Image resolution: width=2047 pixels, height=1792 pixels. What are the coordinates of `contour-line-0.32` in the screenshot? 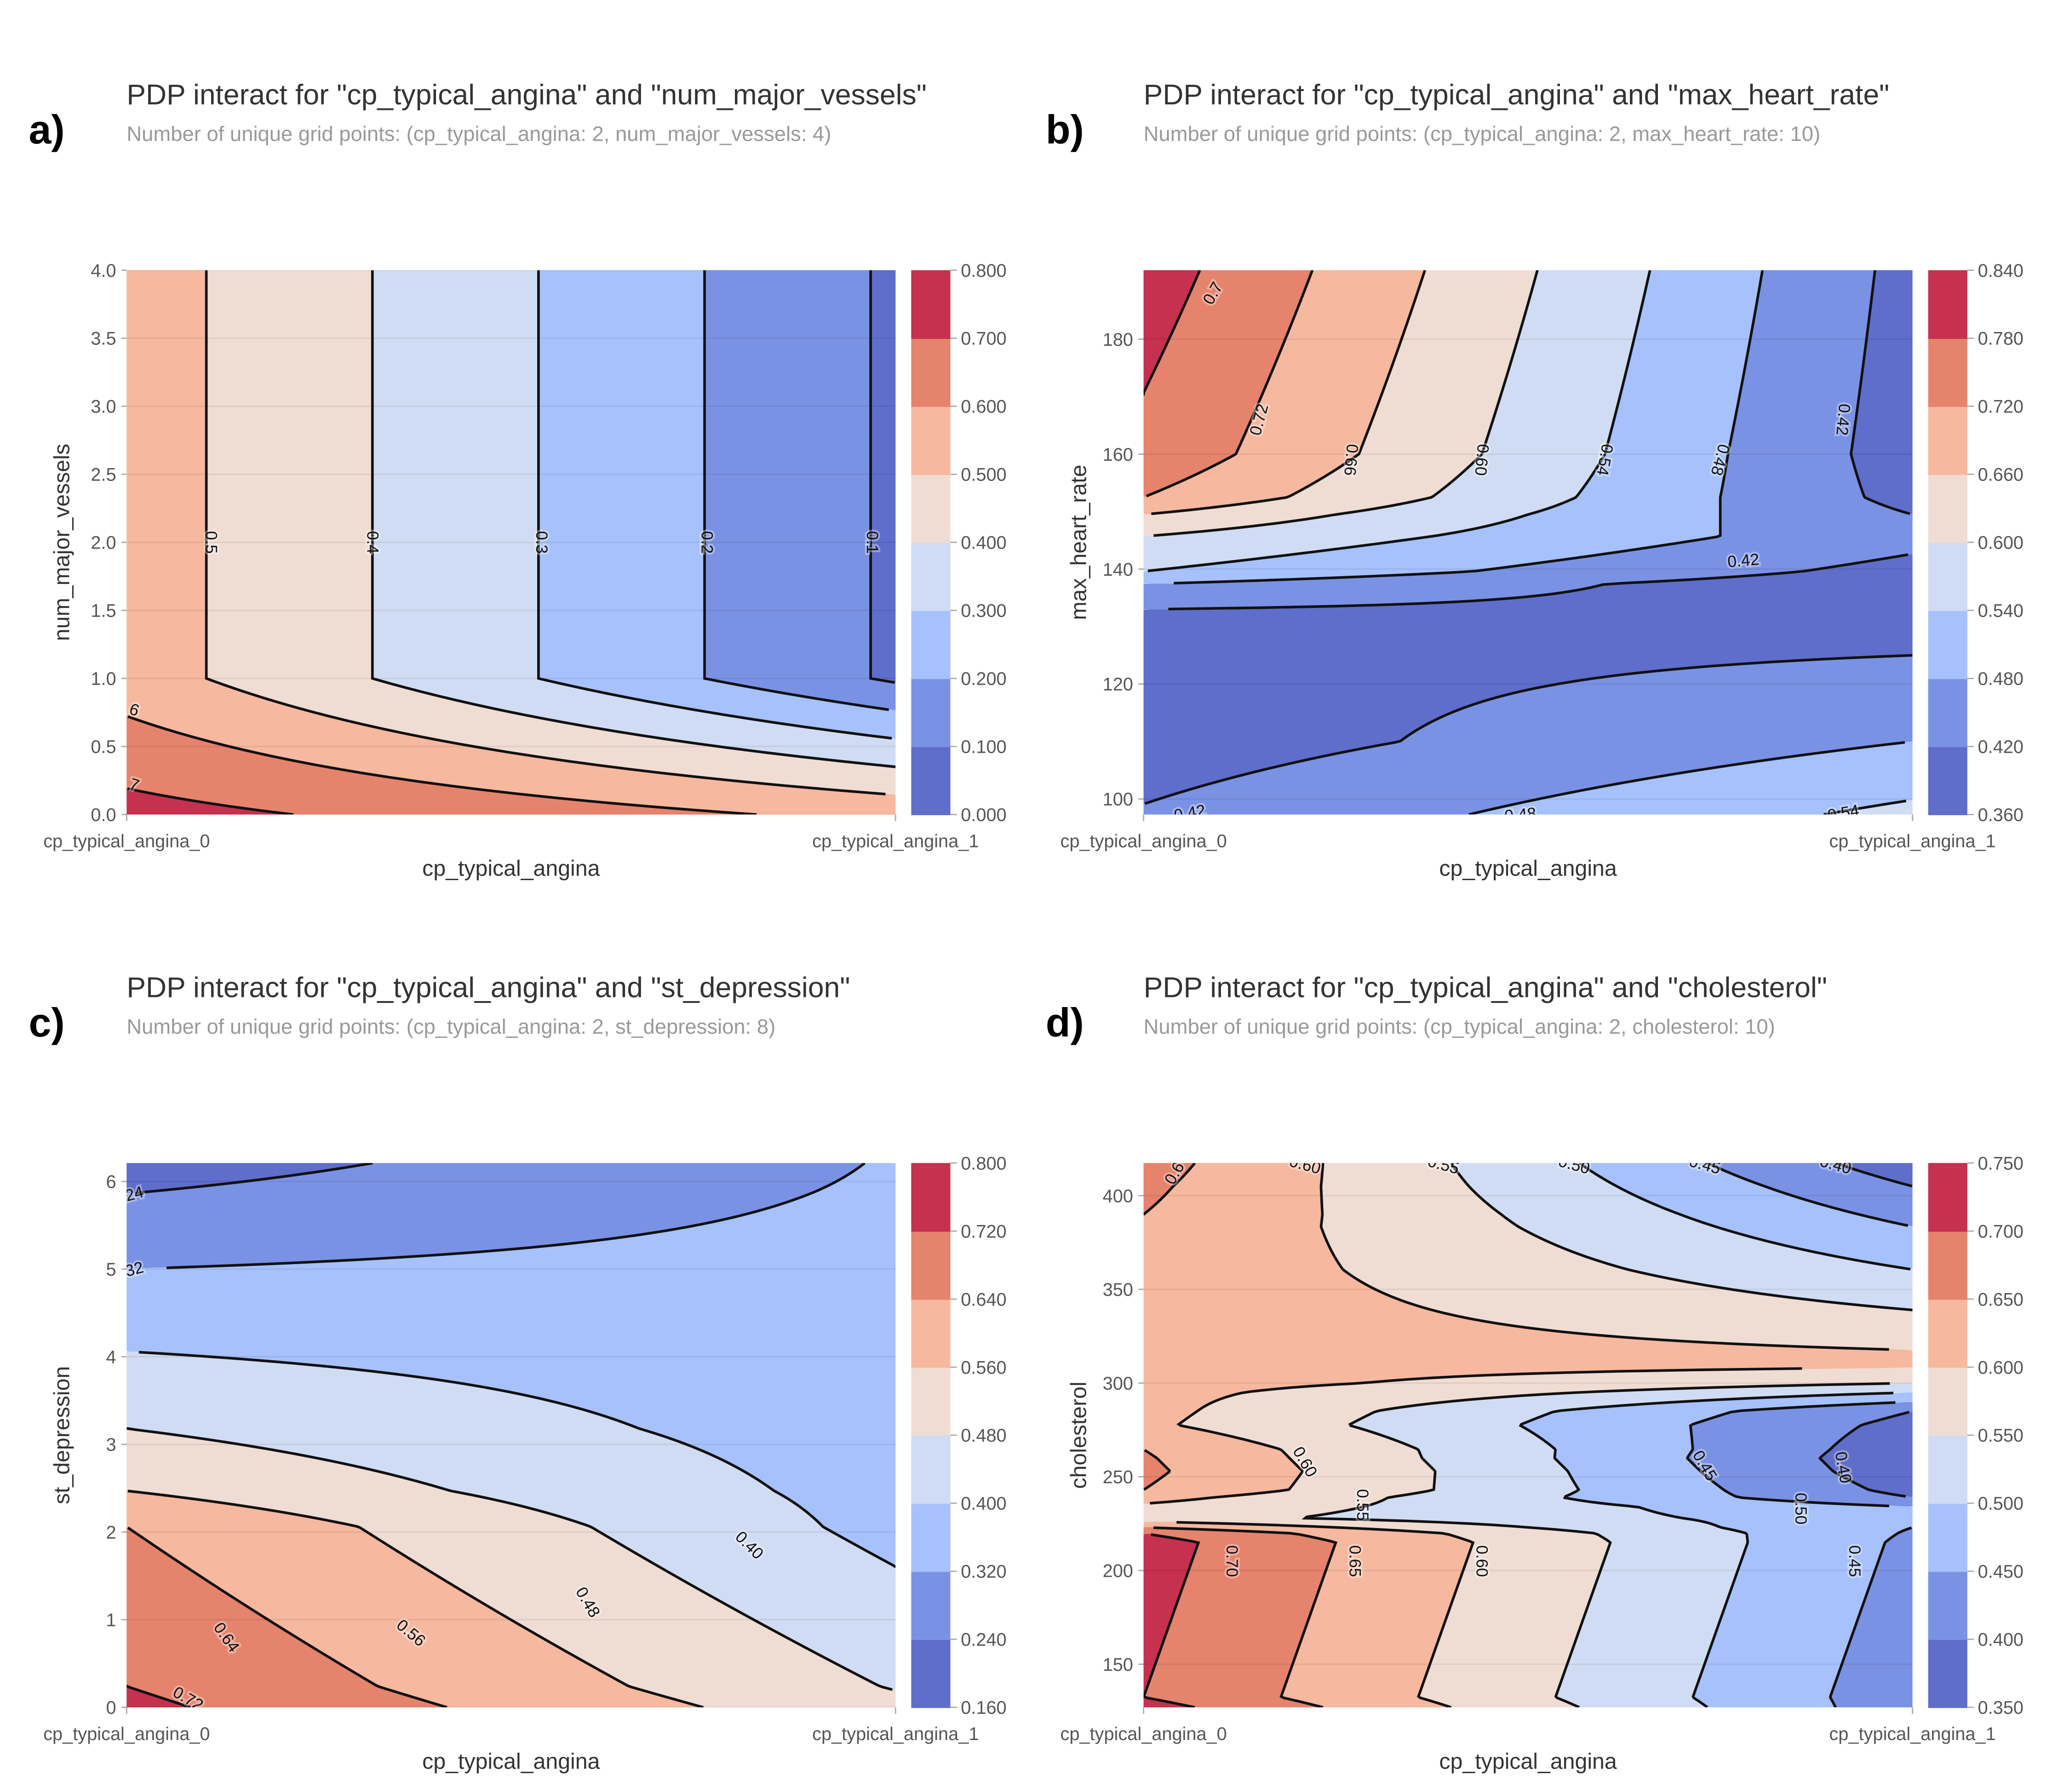 It's located at (516, 1216).